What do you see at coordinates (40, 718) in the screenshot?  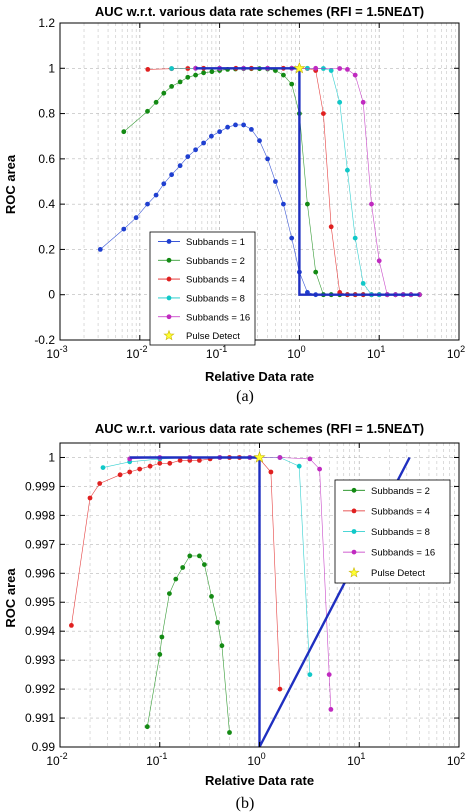 I see `y-tick-label: 0.991` at bounding box center [40, 718].